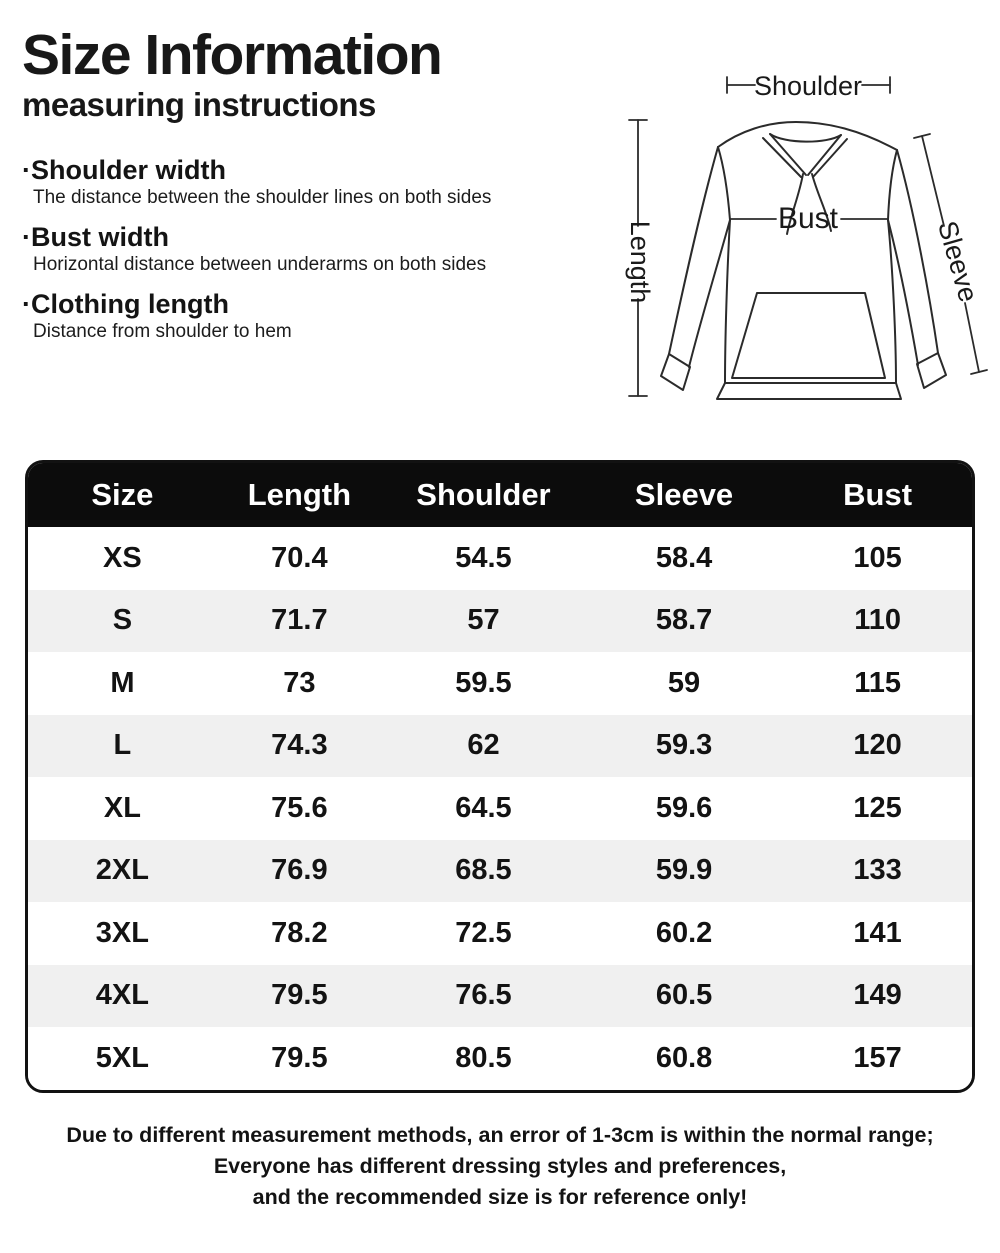  I want to click on cell-bust: 115, so click(877, 682).